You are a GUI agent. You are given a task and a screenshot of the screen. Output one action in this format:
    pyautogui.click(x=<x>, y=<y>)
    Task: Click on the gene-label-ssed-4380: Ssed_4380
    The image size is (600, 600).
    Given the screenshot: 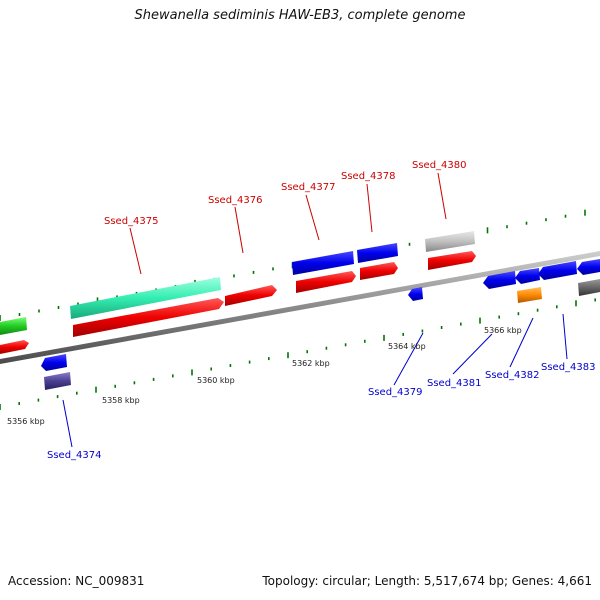 What is the action you would take?
    pyautogui.click(x=439, y=165)
    